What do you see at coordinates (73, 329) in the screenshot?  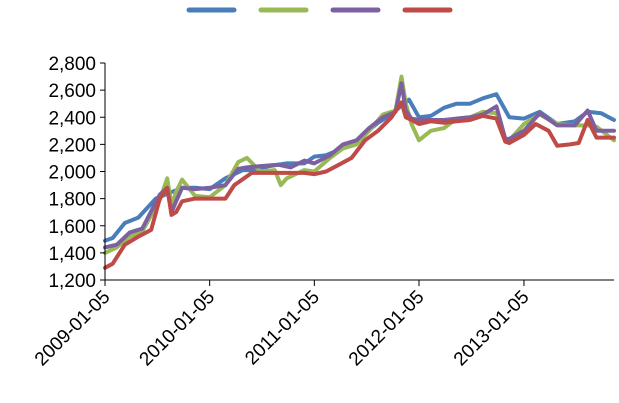 I see `x-tick-label: 2009-01-05` at bounding box center [73, 329].